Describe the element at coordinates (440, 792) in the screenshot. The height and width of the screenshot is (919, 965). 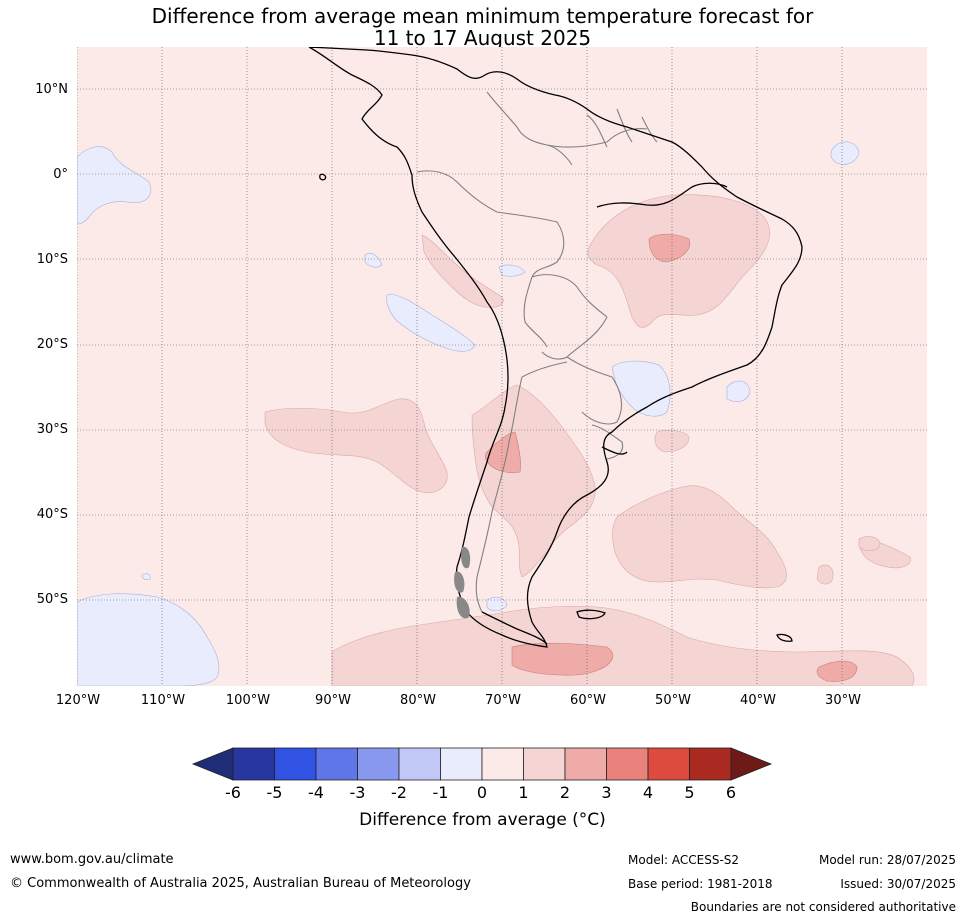
I see `colorbar-tick-label: -1` at that location.